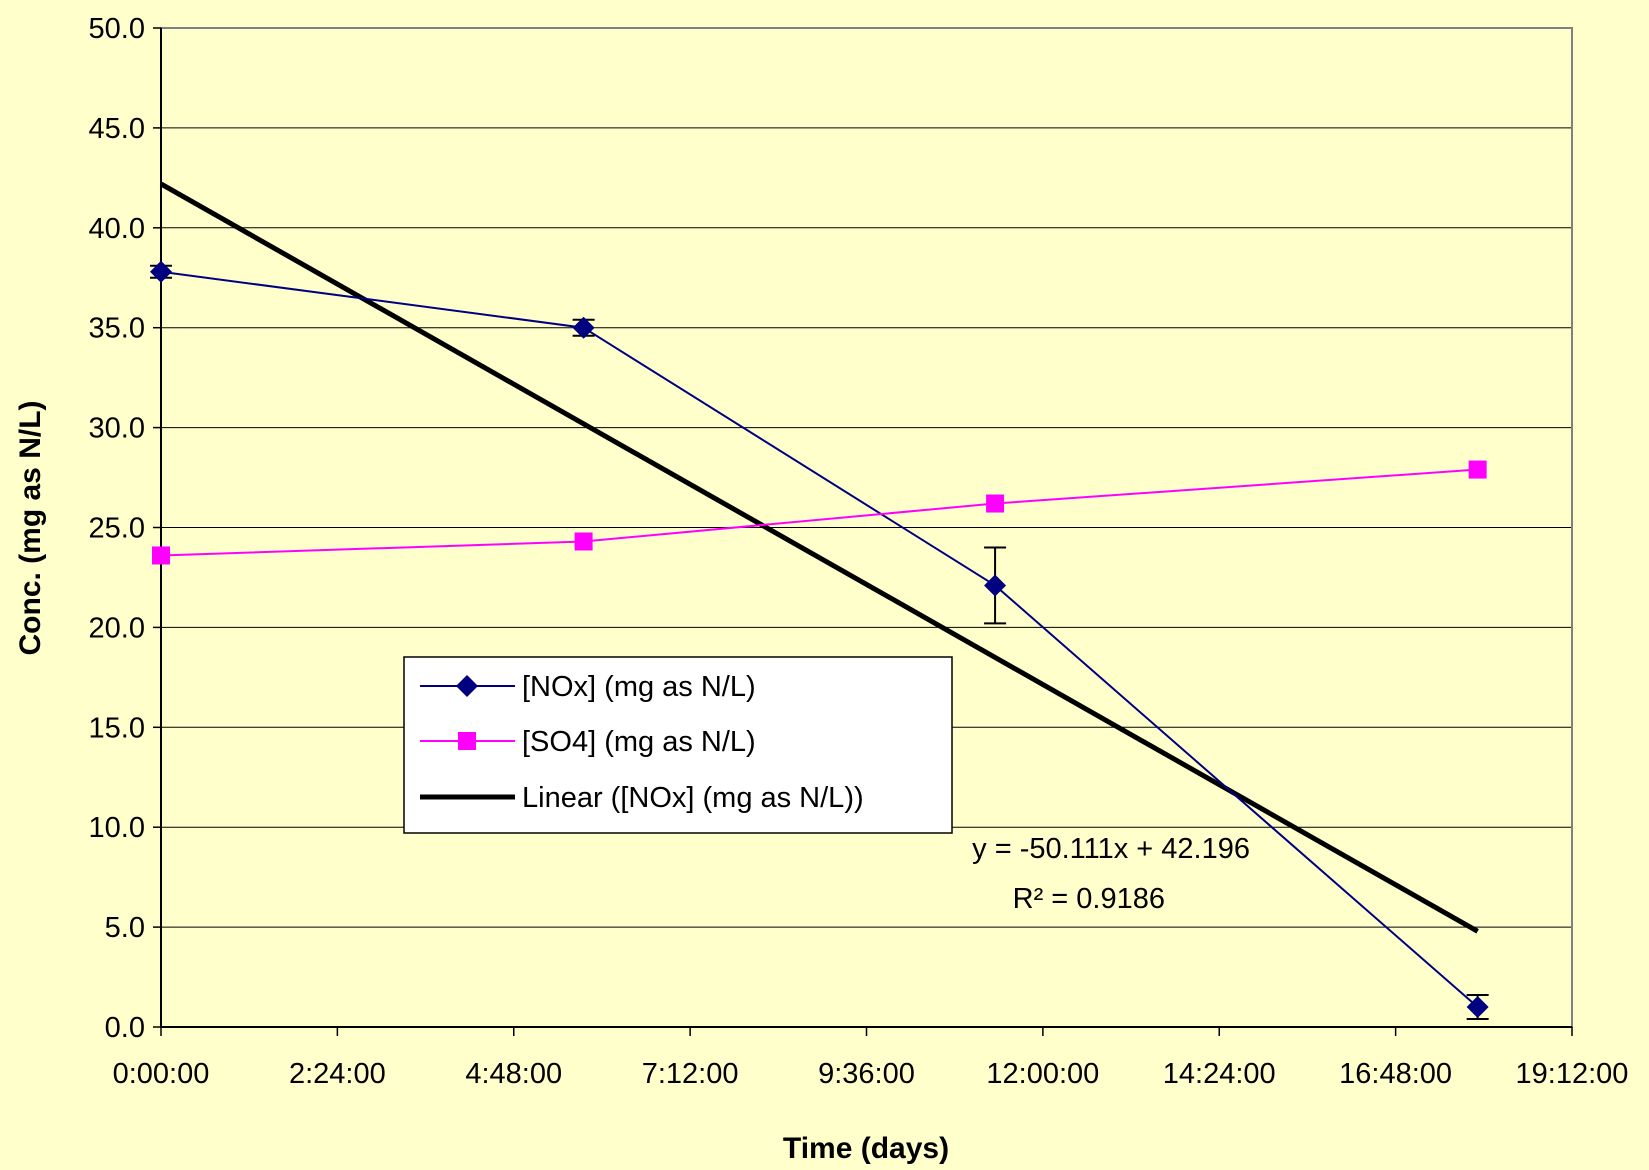 This screenshot has width=1649, height=1170. I want to click on x-tick-label: 0:00:00, so click(161, 1074).